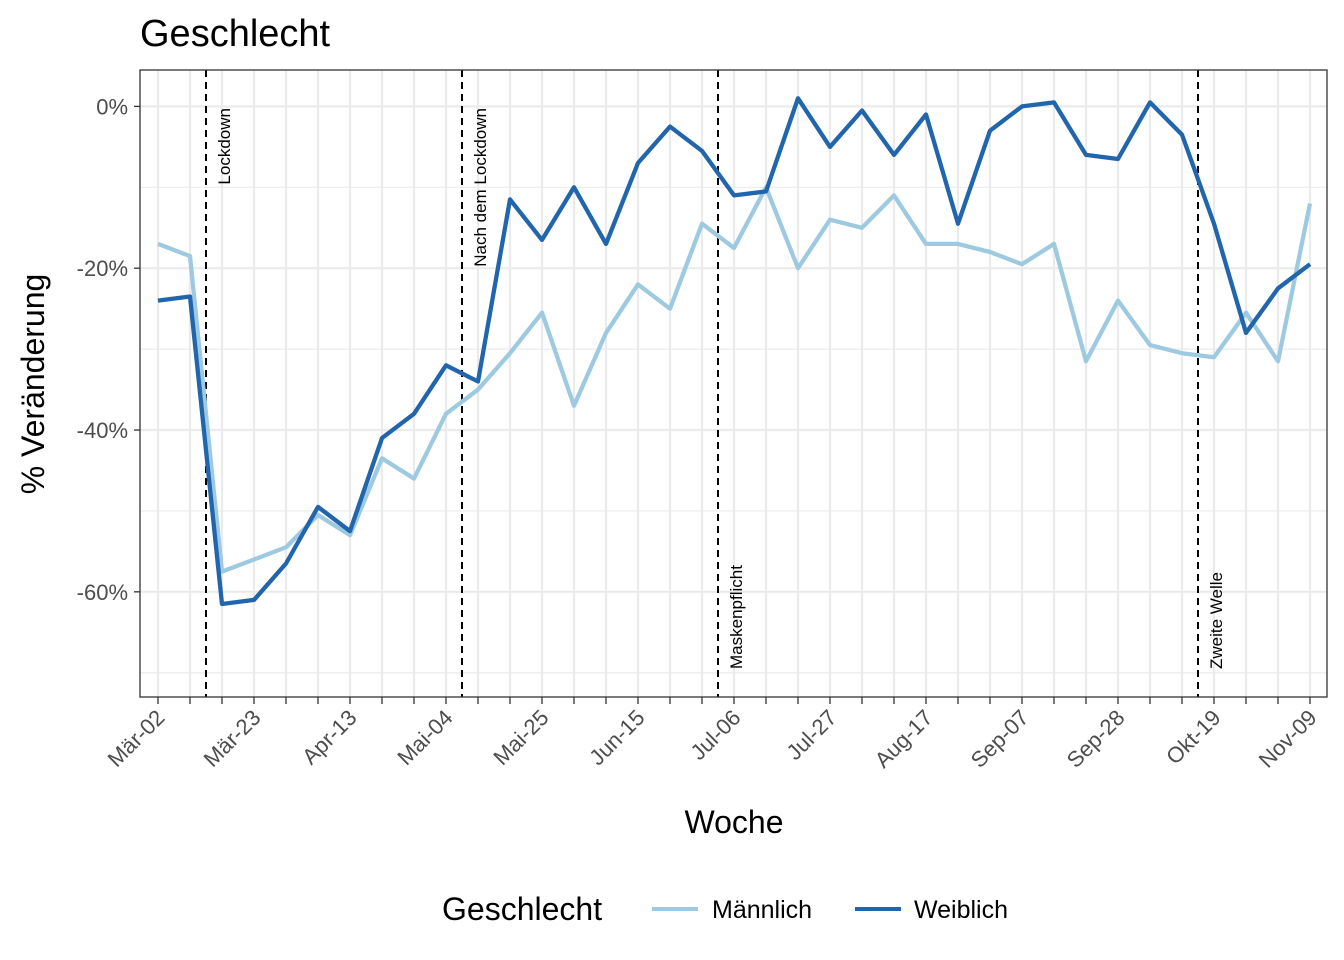 The image size is (1344, 960). Describe the element at coordinates (424, 737) in the screenshot. I see `x-tick-label: Mai-04` at that location.